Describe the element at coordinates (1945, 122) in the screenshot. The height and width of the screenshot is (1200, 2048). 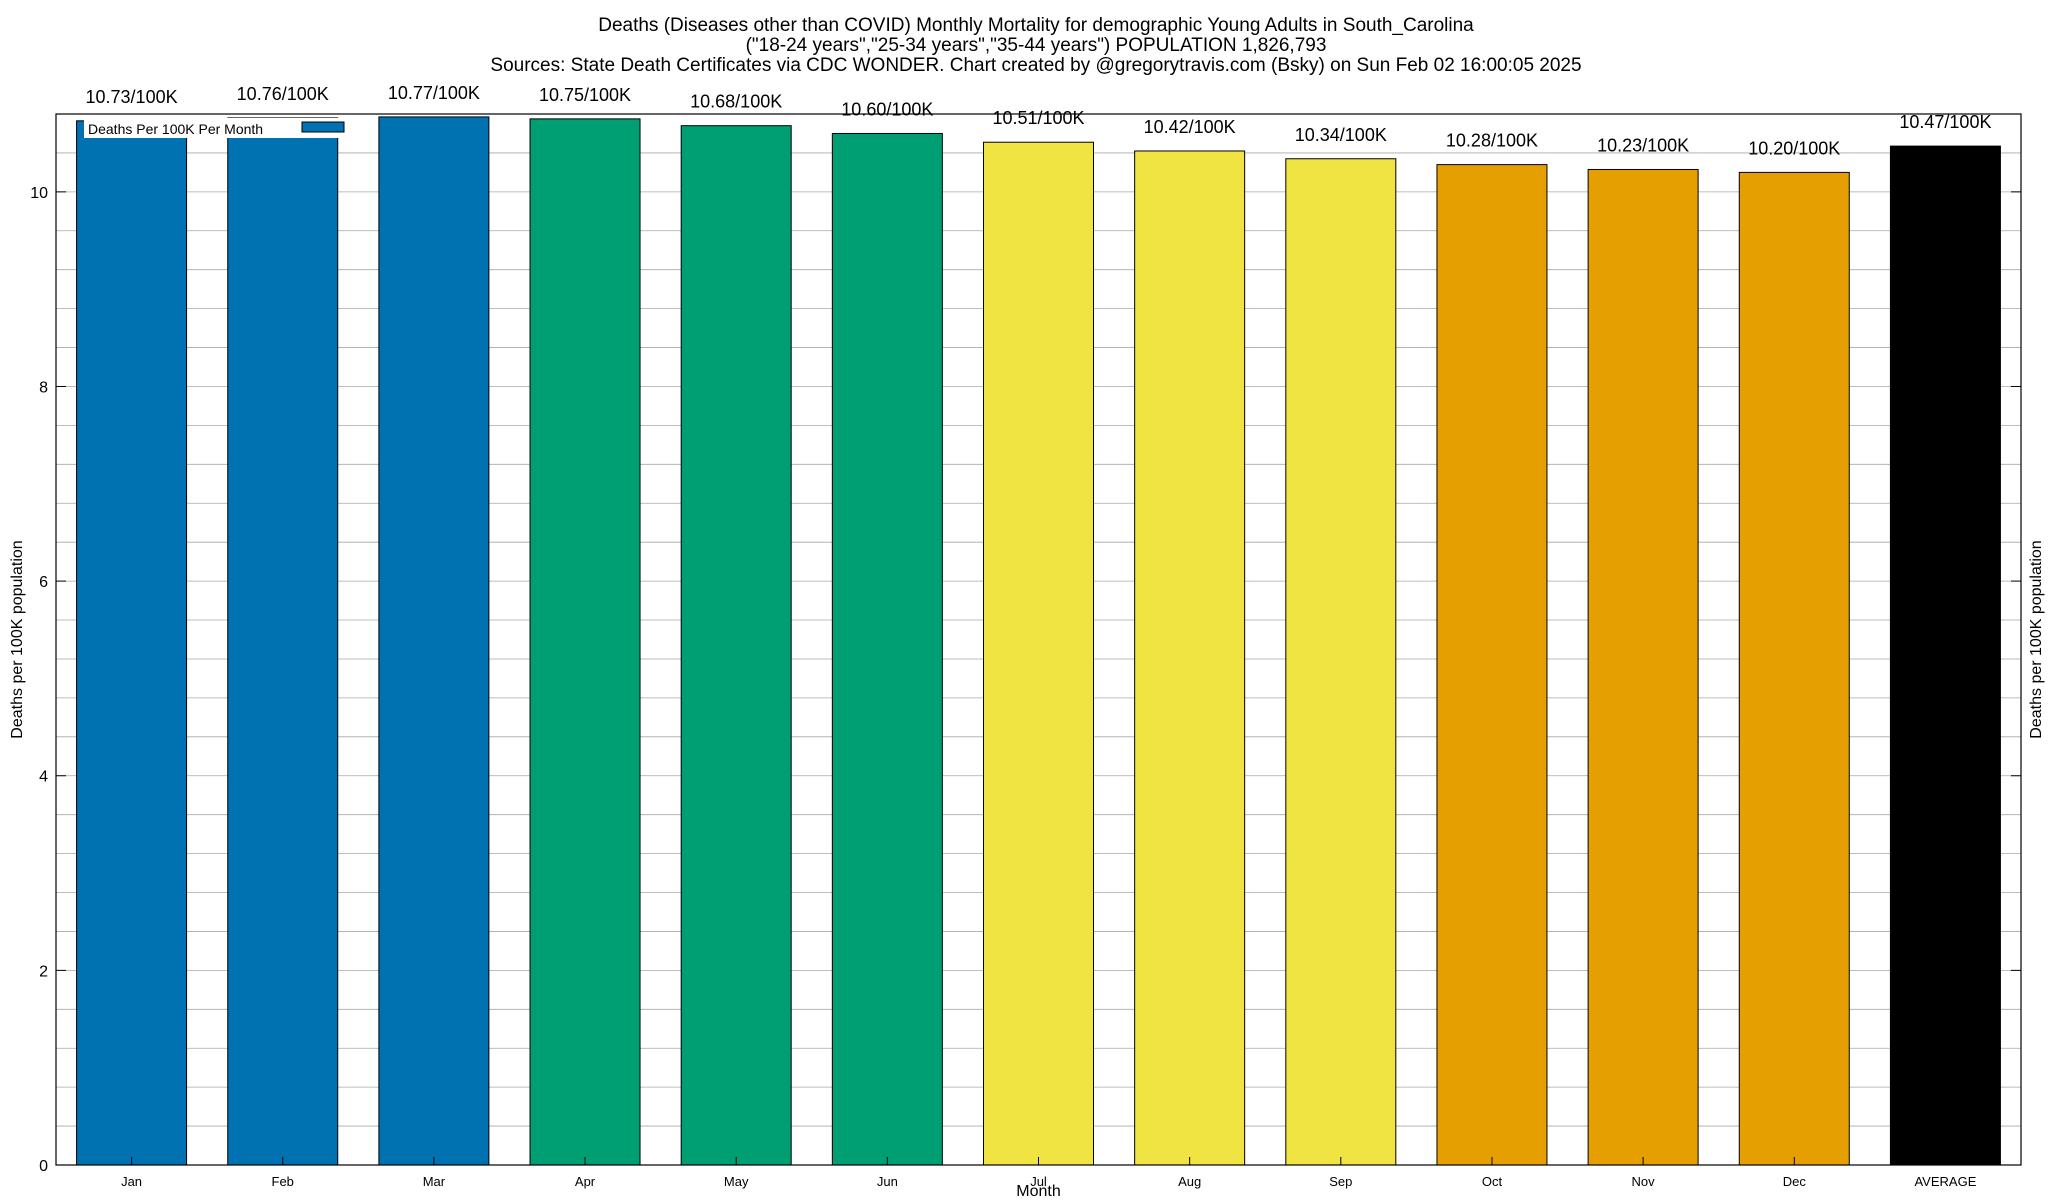
I see `bar-data-label: 10.47/100K` at that location.